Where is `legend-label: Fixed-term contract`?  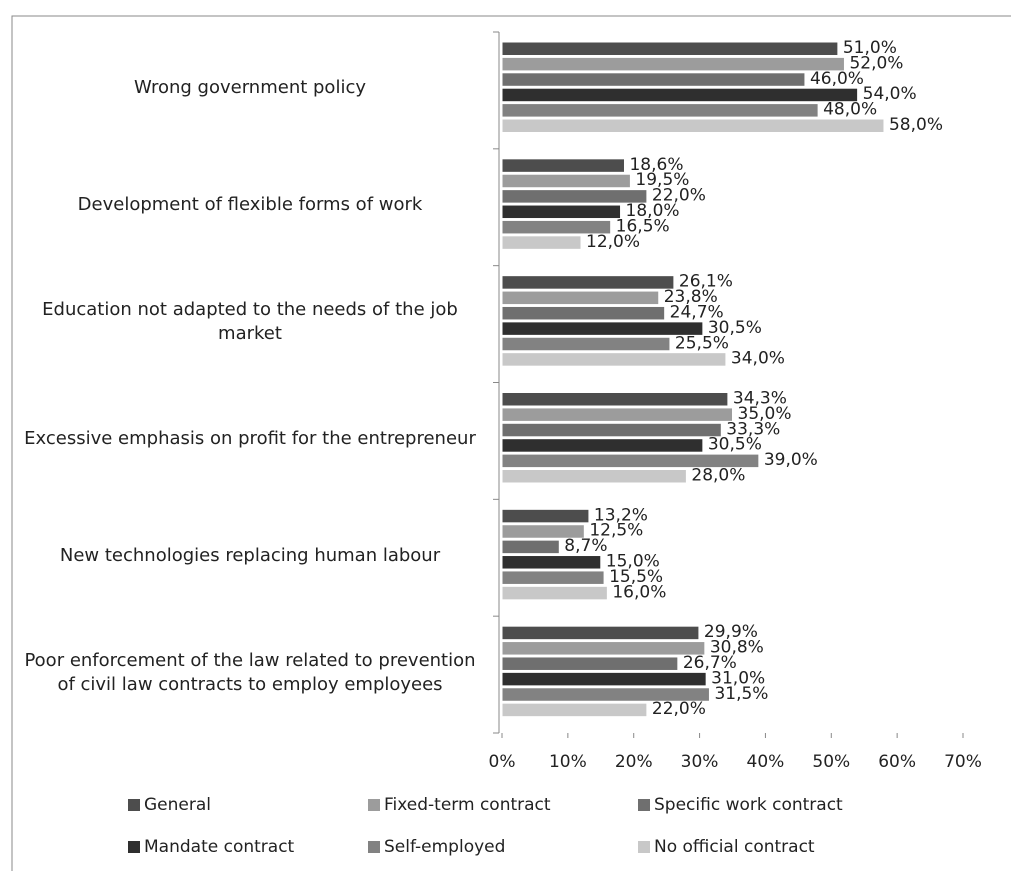 legend-label: Fixed-term contract is located at coordinates (467, 805).